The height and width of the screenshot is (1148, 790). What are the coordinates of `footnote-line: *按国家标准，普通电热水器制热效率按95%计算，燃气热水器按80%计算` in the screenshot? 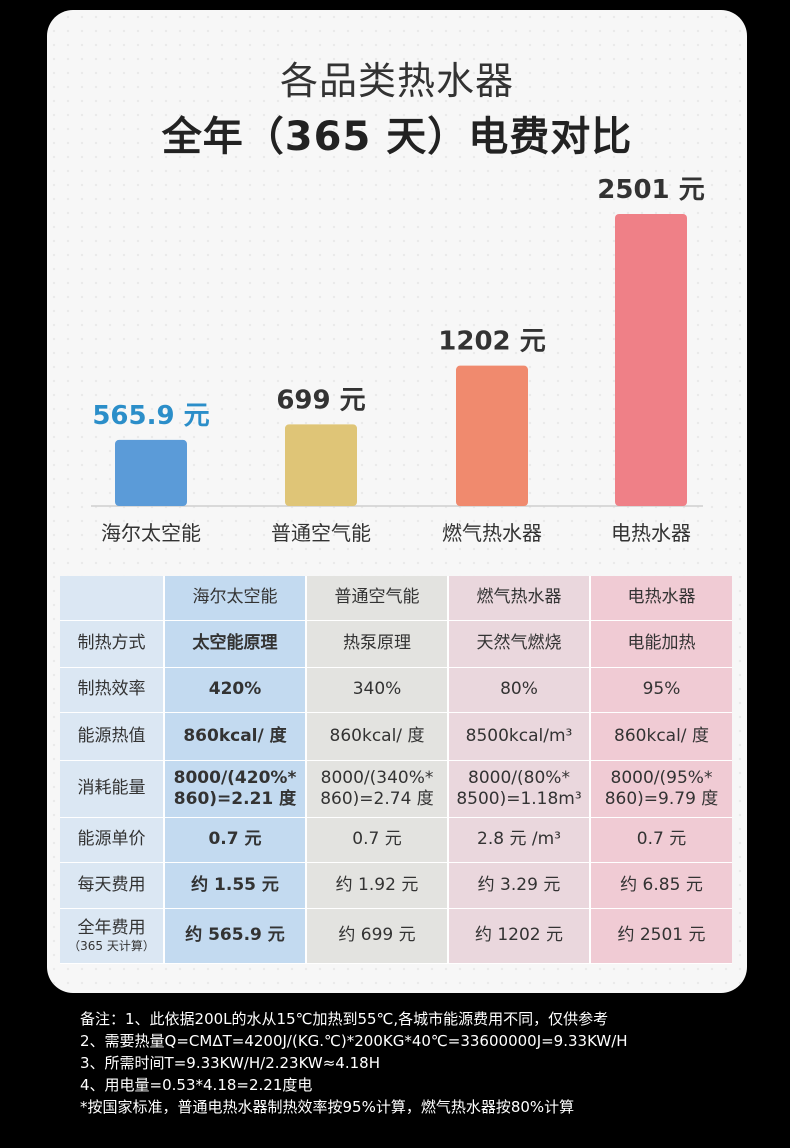 It's located at (327, 1107).